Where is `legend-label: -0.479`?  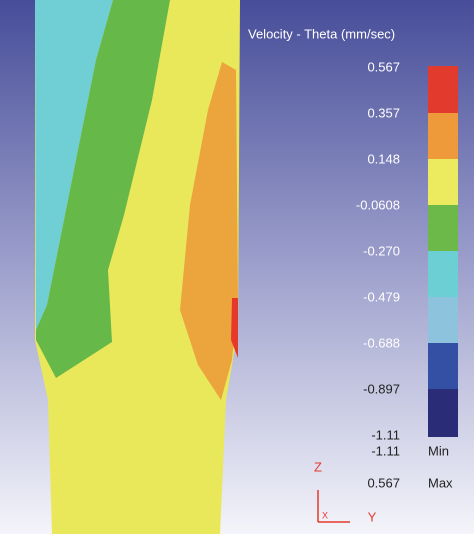 legend-label: -0.479 is located at coordinates (381, 296).